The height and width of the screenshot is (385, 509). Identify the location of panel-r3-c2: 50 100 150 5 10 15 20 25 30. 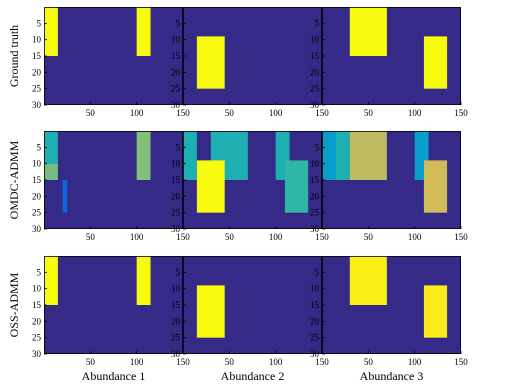
(250, 311).